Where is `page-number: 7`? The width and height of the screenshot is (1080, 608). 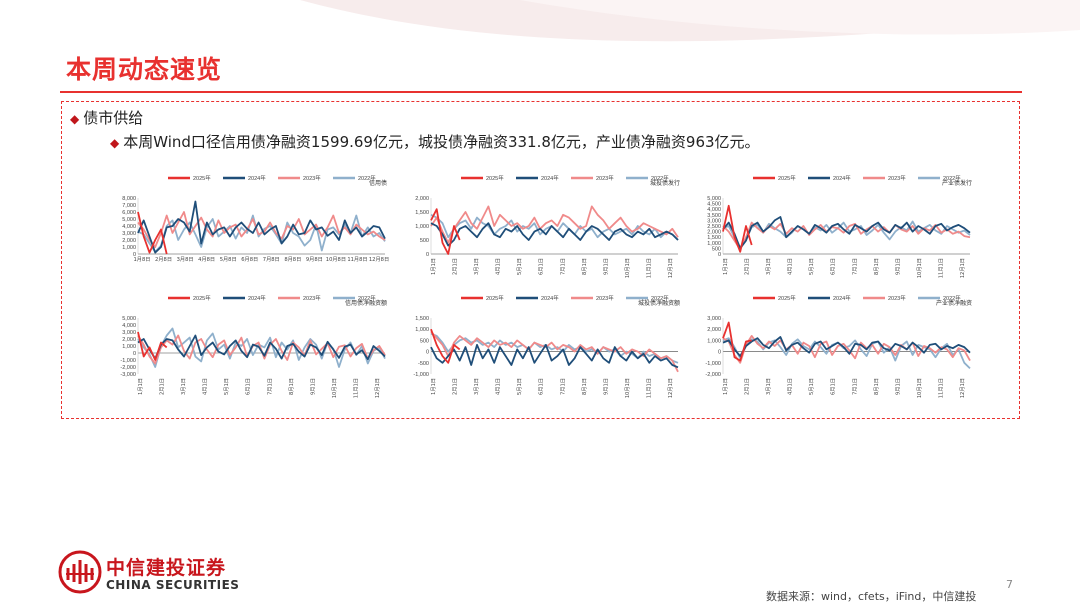
page-number: 7 is located at coordinates (1009, 584).